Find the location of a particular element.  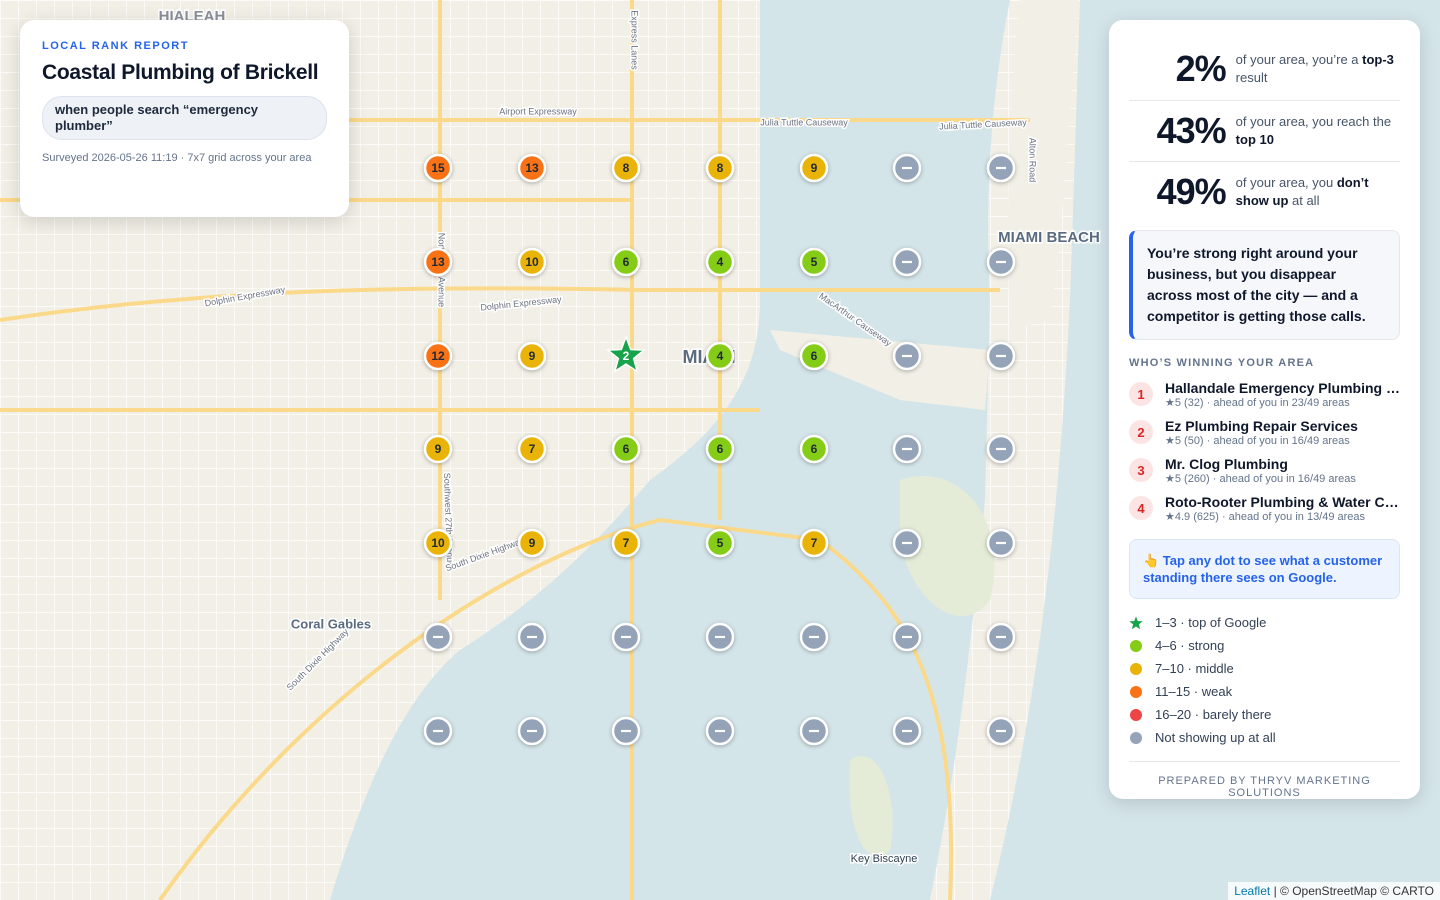

legend-label: 16–20 · barely there is located at coordinates (1213, 714).